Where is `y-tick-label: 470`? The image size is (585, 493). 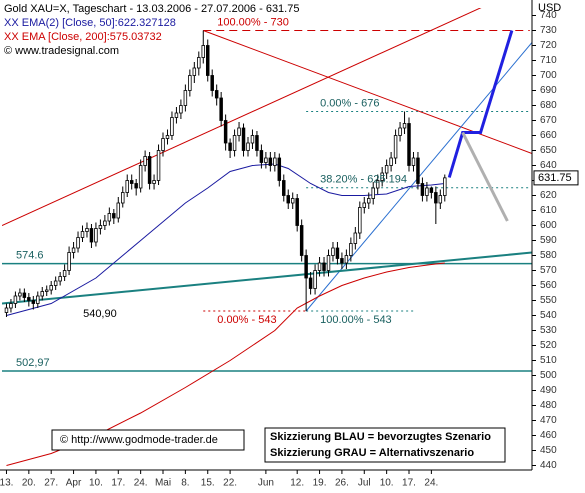
y-tick-label: 470 is located at coordinates (548, 420).